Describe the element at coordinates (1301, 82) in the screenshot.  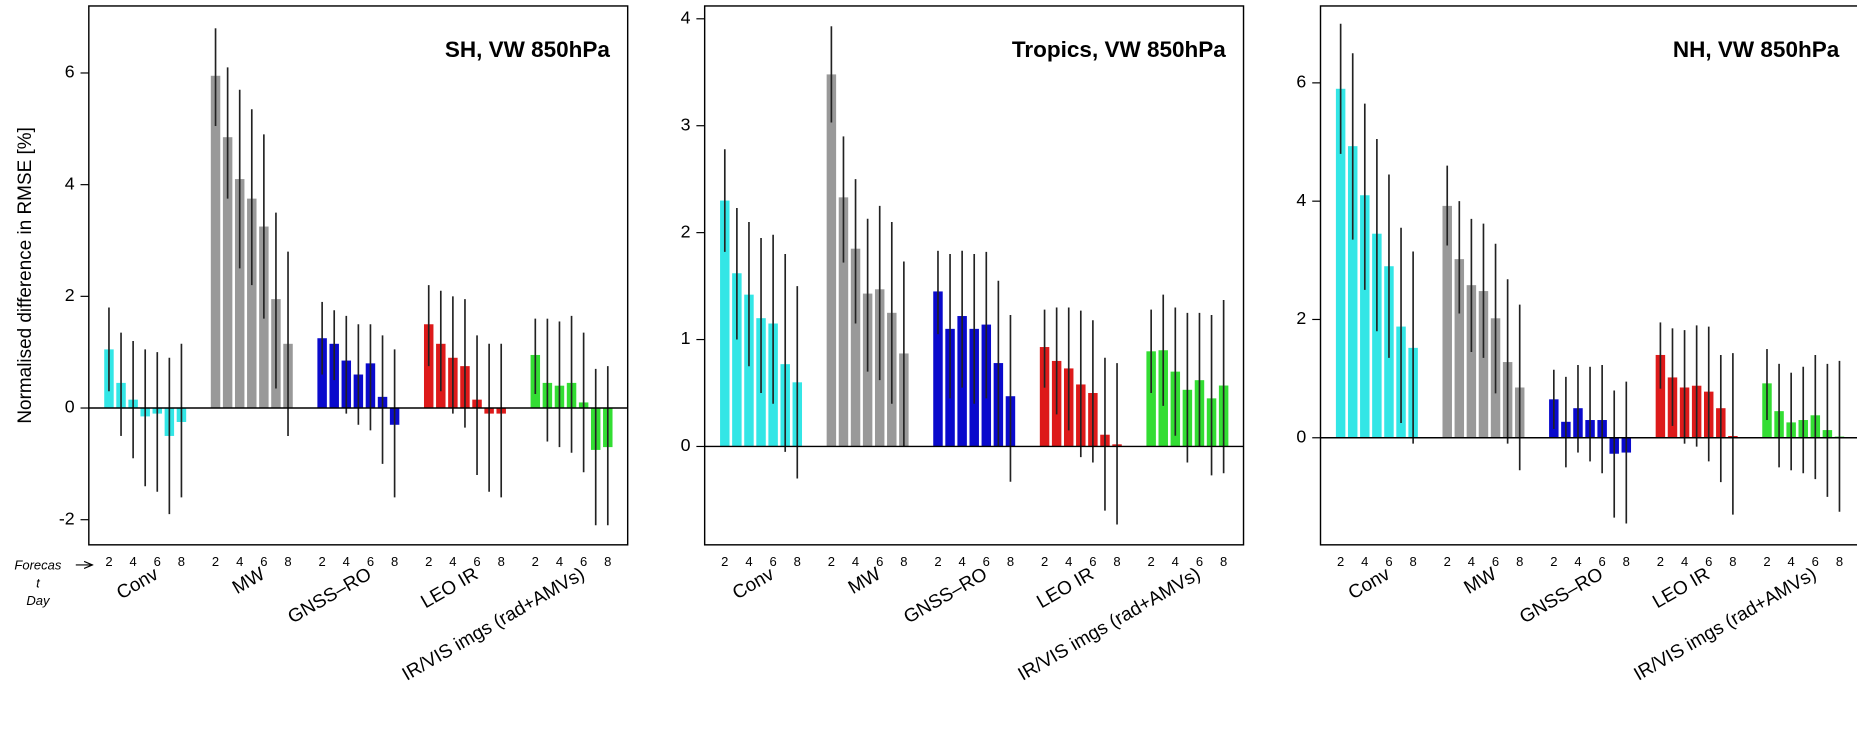
I see `y-tick-label: 6` at that location.